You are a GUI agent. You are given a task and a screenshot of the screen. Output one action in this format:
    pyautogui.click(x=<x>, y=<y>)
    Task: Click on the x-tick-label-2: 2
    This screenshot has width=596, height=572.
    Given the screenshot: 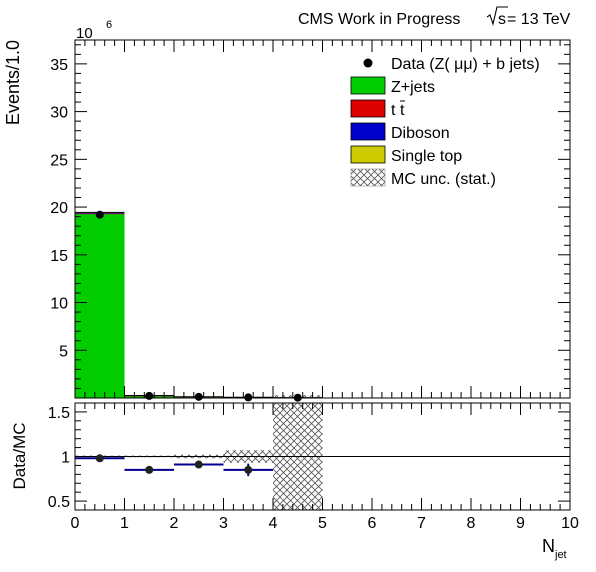 What is the action you would take?
    pyautogui.click(x=174, y=523)
    